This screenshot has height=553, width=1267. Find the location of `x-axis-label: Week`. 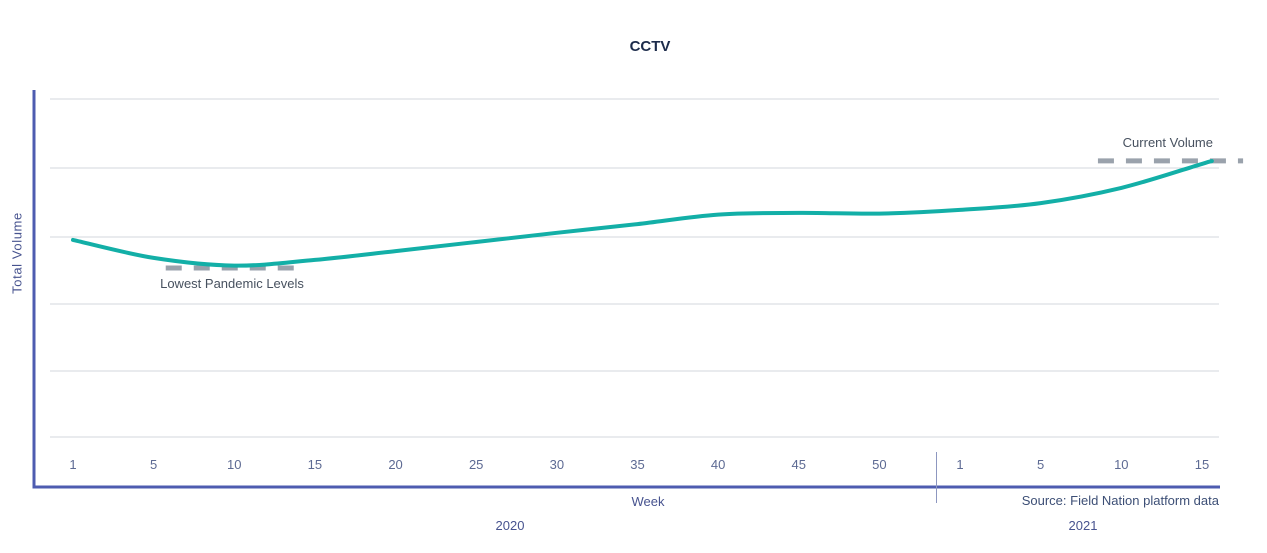

x-axis-label: Week is located at coordinates (648, 501).